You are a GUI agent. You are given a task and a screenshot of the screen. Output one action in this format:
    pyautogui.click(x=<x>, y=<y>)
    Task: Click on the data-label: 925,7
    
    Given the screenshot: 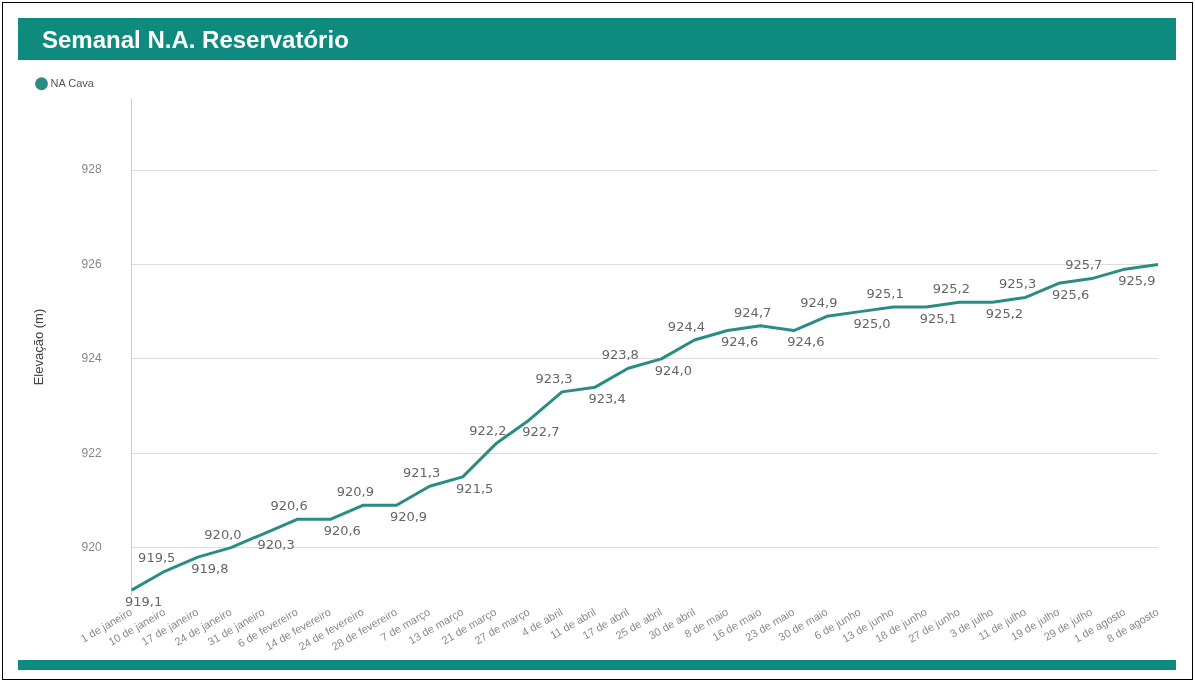 What is the action you would take?
    pyautogui.click(x=1084, y=265)
    